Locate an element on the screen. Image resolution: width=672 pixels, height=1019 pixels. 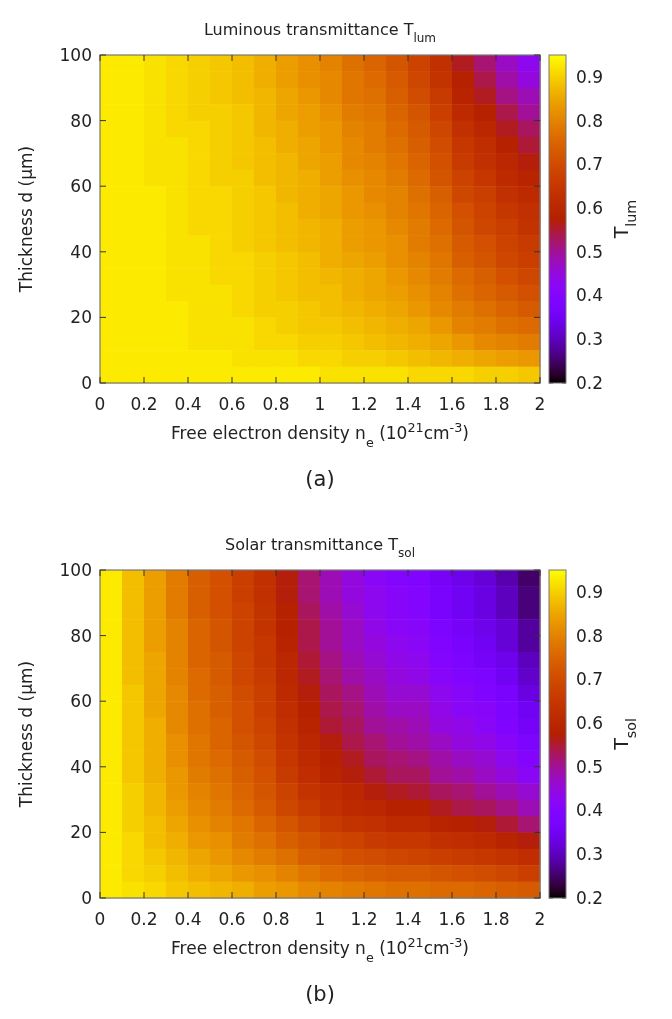
chart-title: Luminous transmittance T$_{lum}$ is located at coordinates (320, 32).